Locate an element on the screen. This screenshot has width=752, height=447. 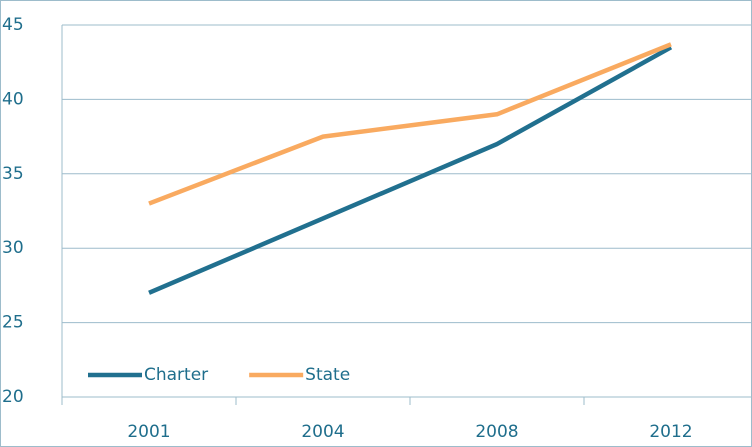
y-tick-label: 35 is located at coordinates (13, 174).